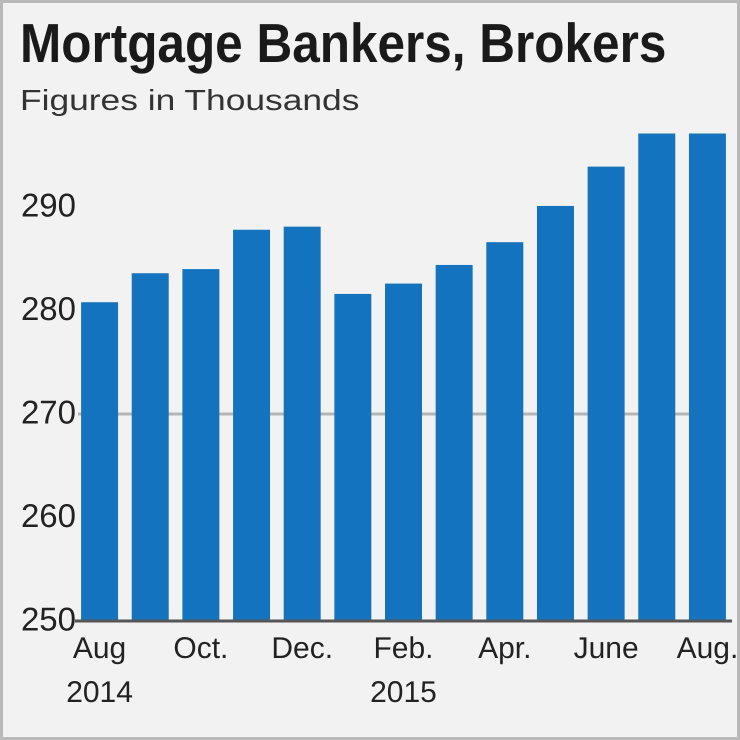  I want to click on y-tick-label: 260, so click(48, 515).